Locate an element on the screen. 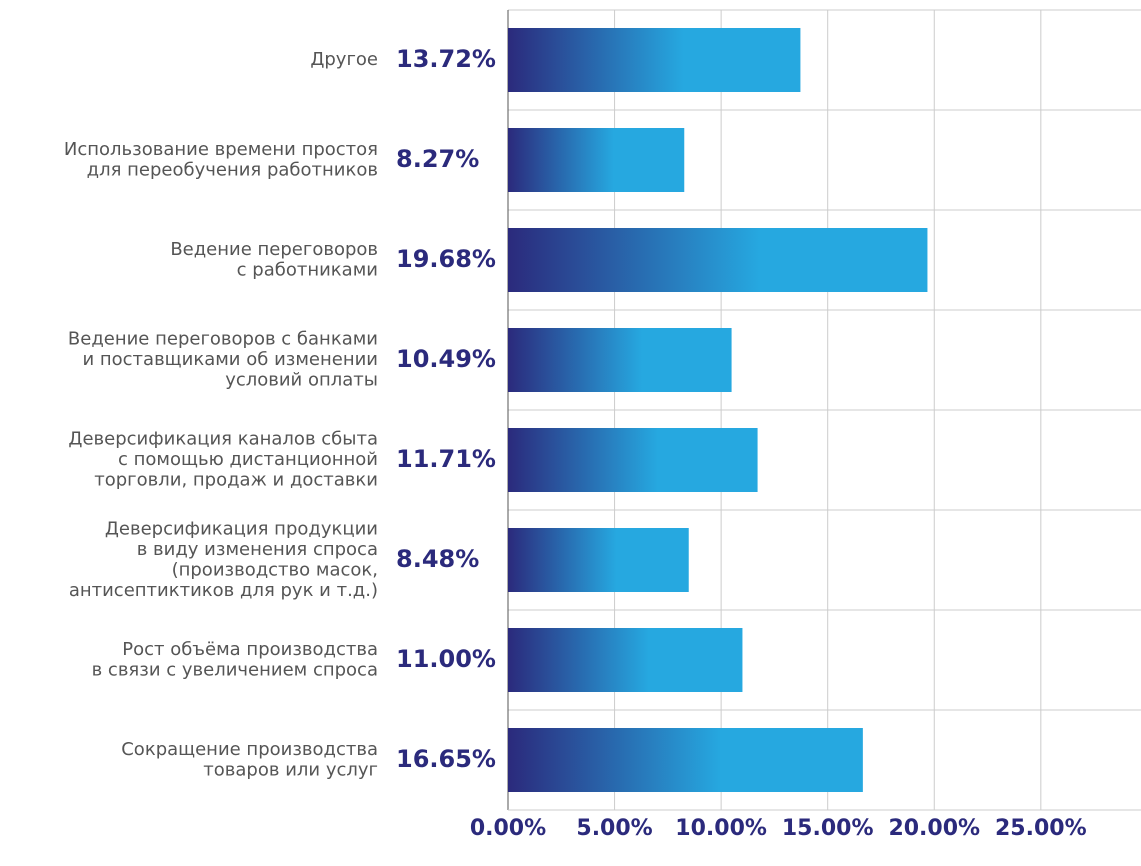 The width and height of the screenshot is (1141, 866). category-line: (производство масок, is located at coordinates (275, 569).